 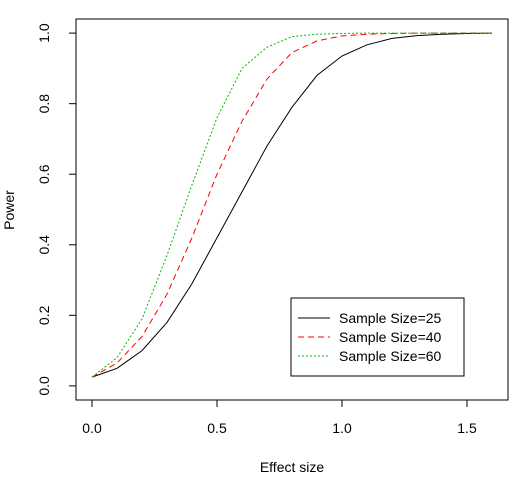 What do you see at coordinates (44, 245) in the screenshot?
I see `y-tick-label: 0.4` at bounding box center [44, 245].